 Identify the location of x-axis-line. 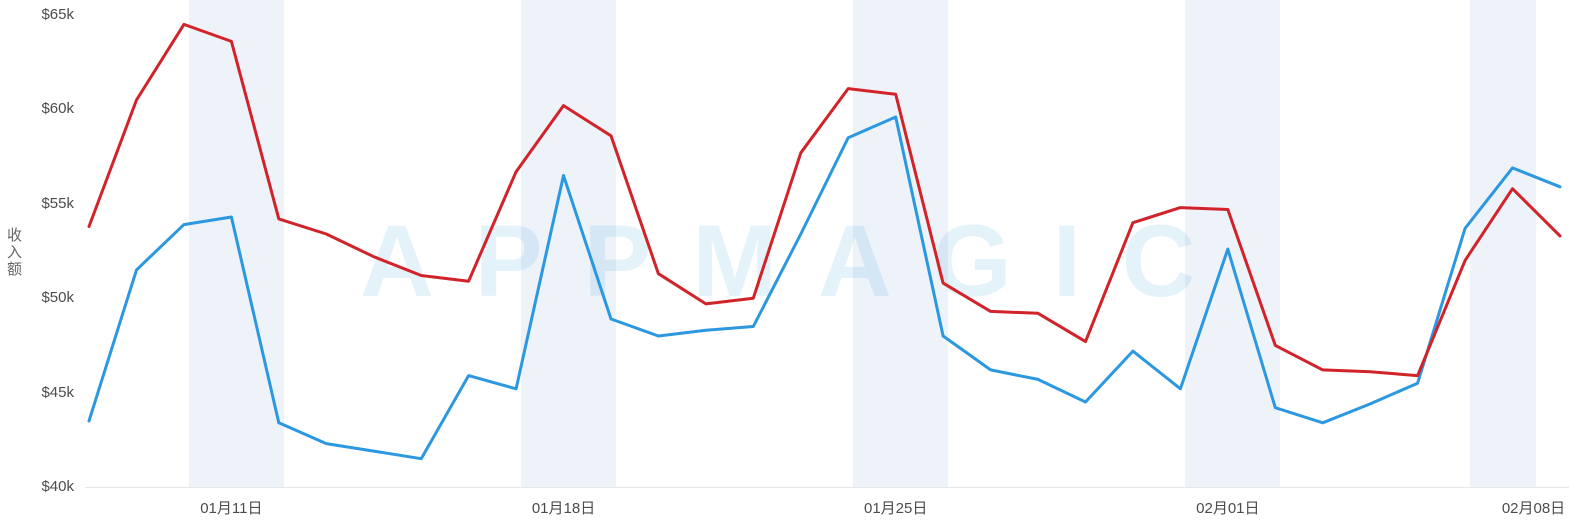
(827, 487).